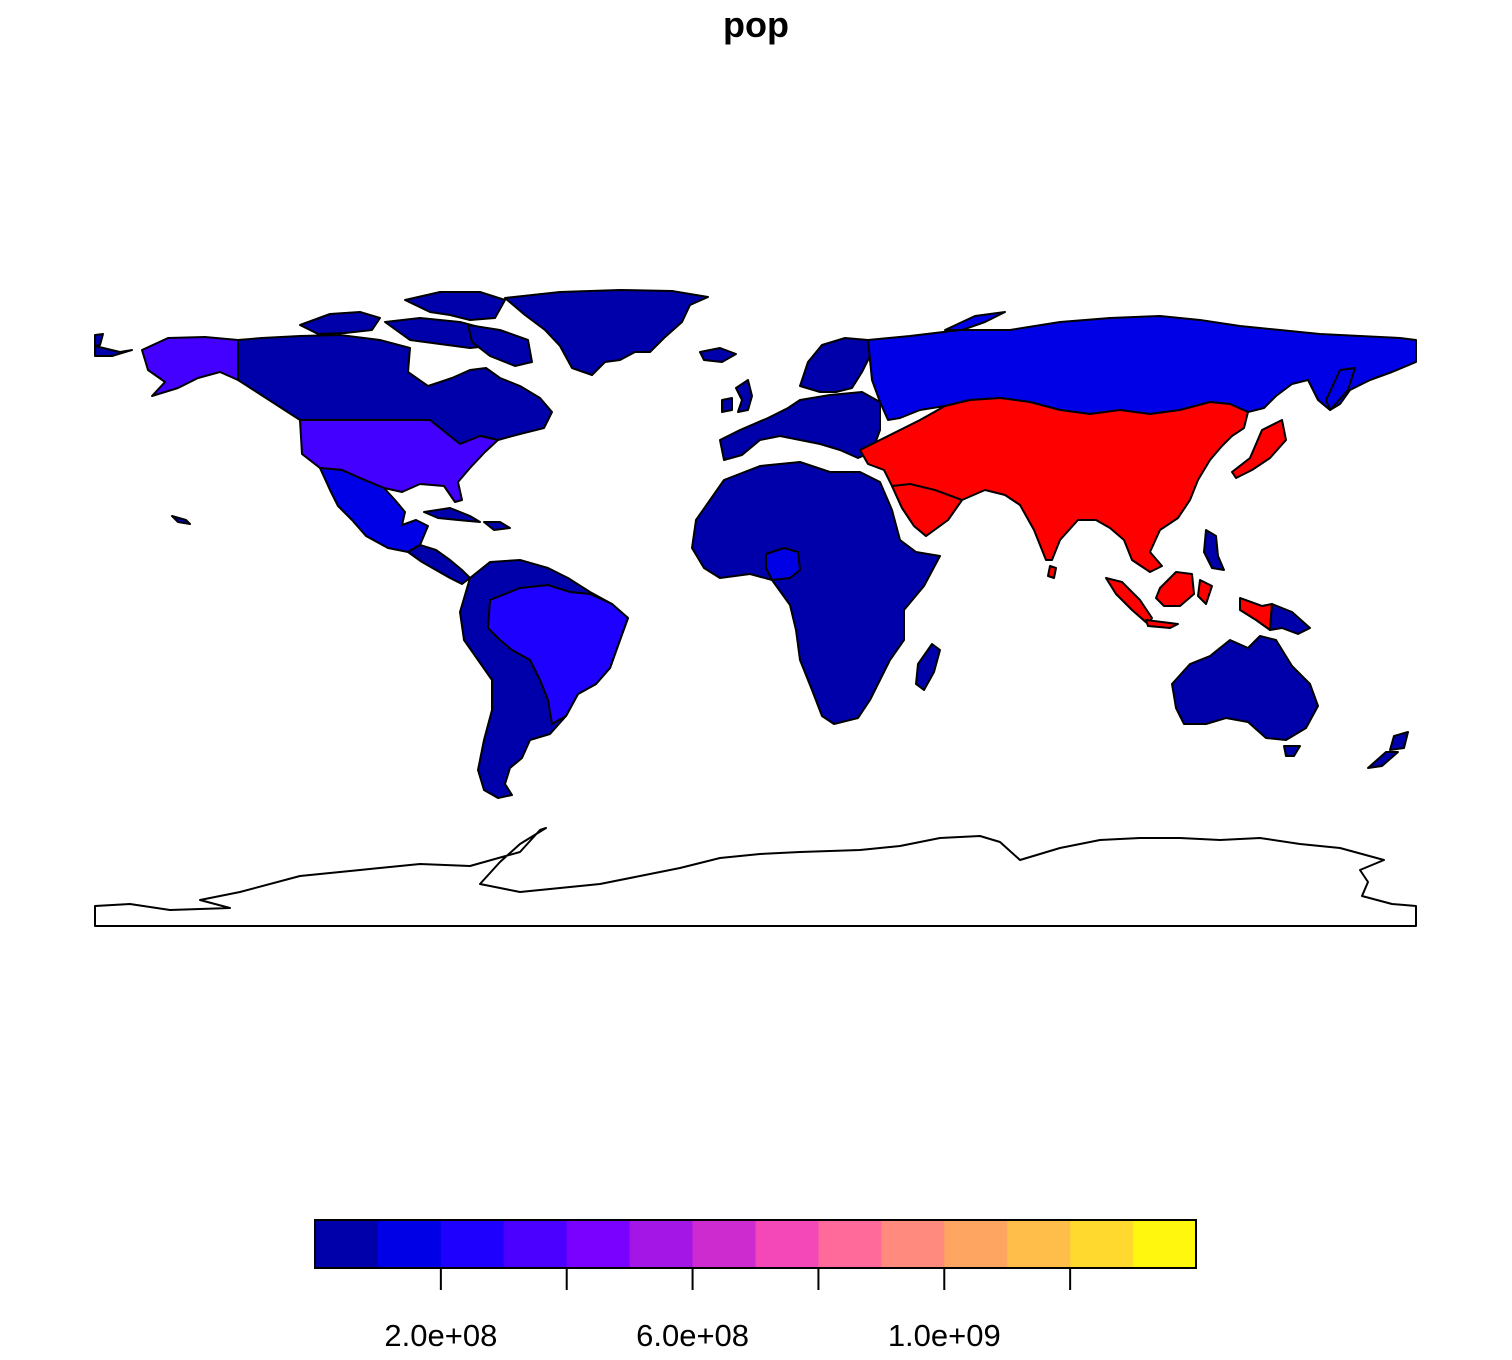 The width and height of the screenshot is (1512, 1360). What do you see at coordinates (374, 510) in the screenshot?
I see `region-mexico` at bounding box center [374, 510].